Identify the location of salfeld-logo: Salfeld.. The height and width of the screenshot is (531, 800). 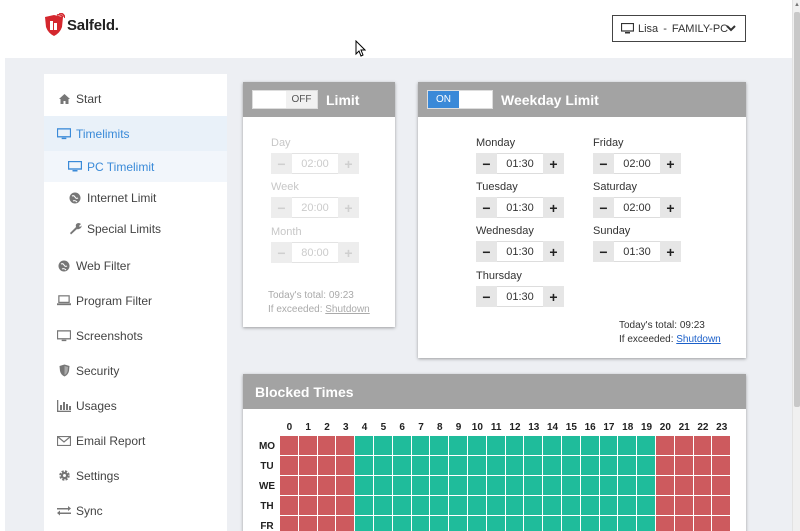
(81, 25).